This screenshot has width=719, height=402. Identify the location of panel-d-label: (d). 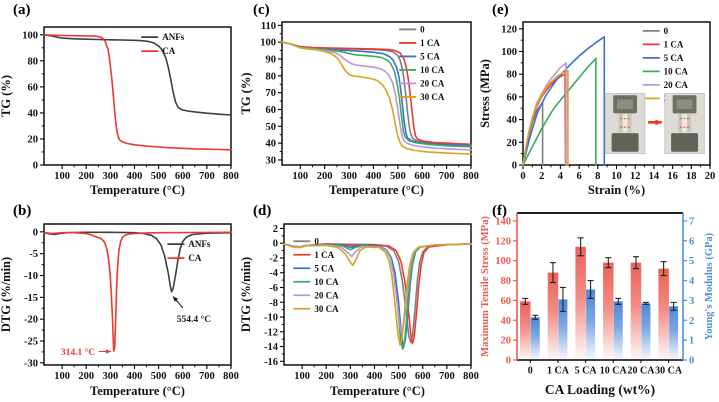
(262, 211).